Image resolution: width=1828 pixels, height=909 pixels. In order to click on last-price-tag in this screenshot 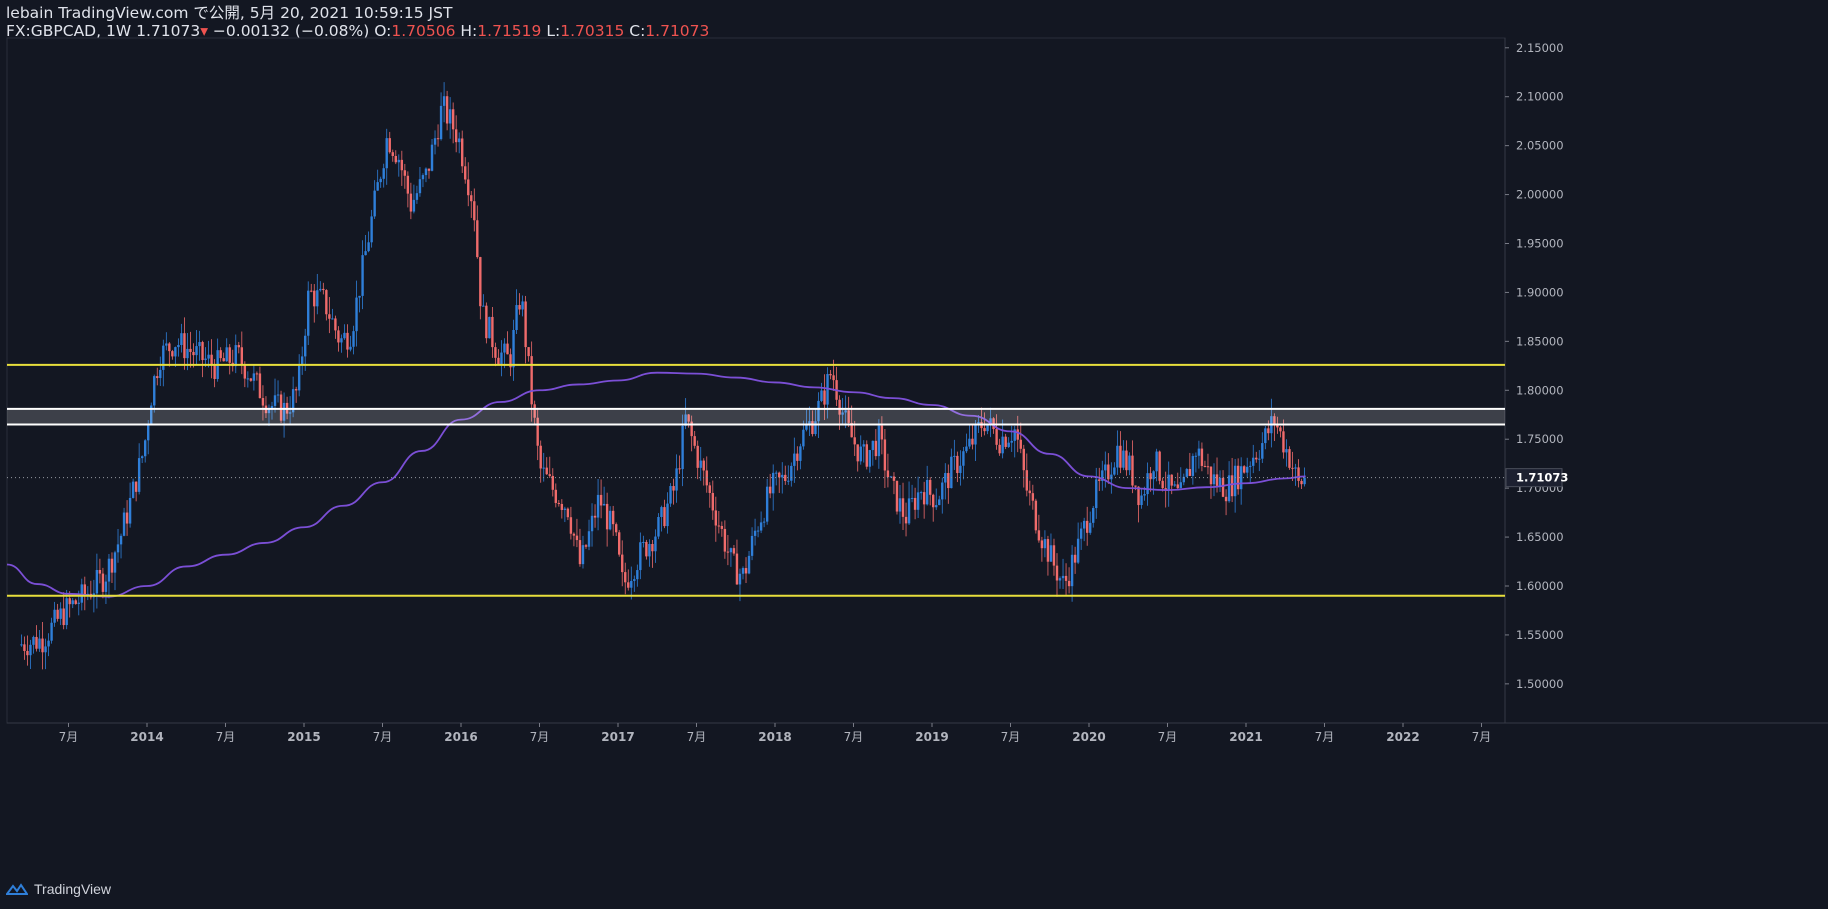, I will do `click(1534, 478)`.